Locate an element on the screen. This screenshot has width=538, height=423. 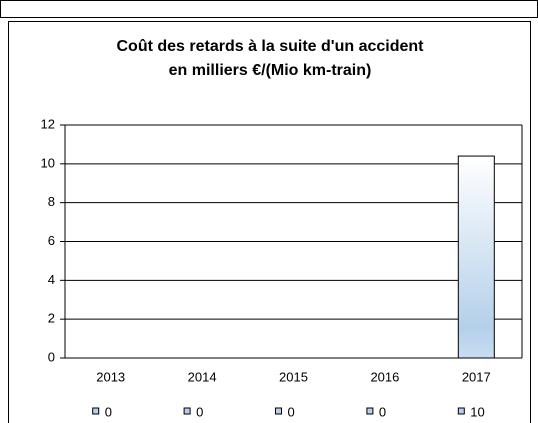
y-tick-label: 2 is located at coordinates (51, 318).